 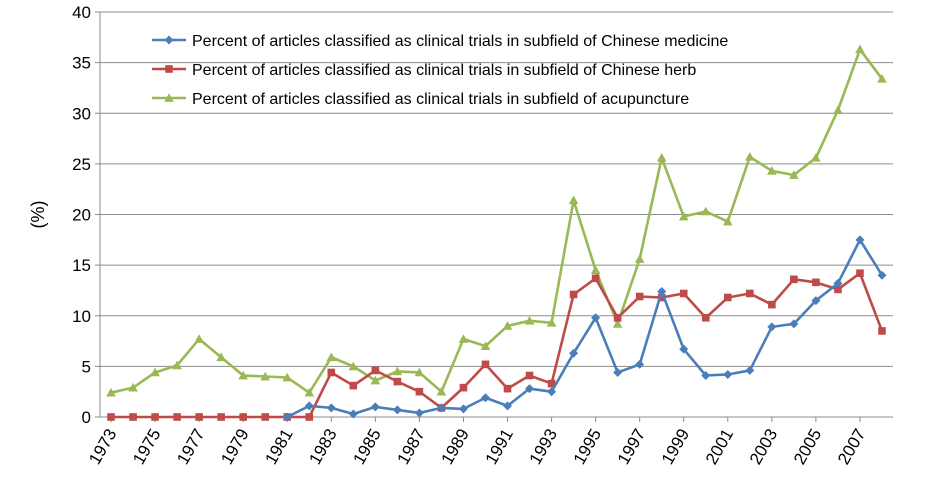 I want to click on y-tick-label: 0, so click(x=86, y=417).